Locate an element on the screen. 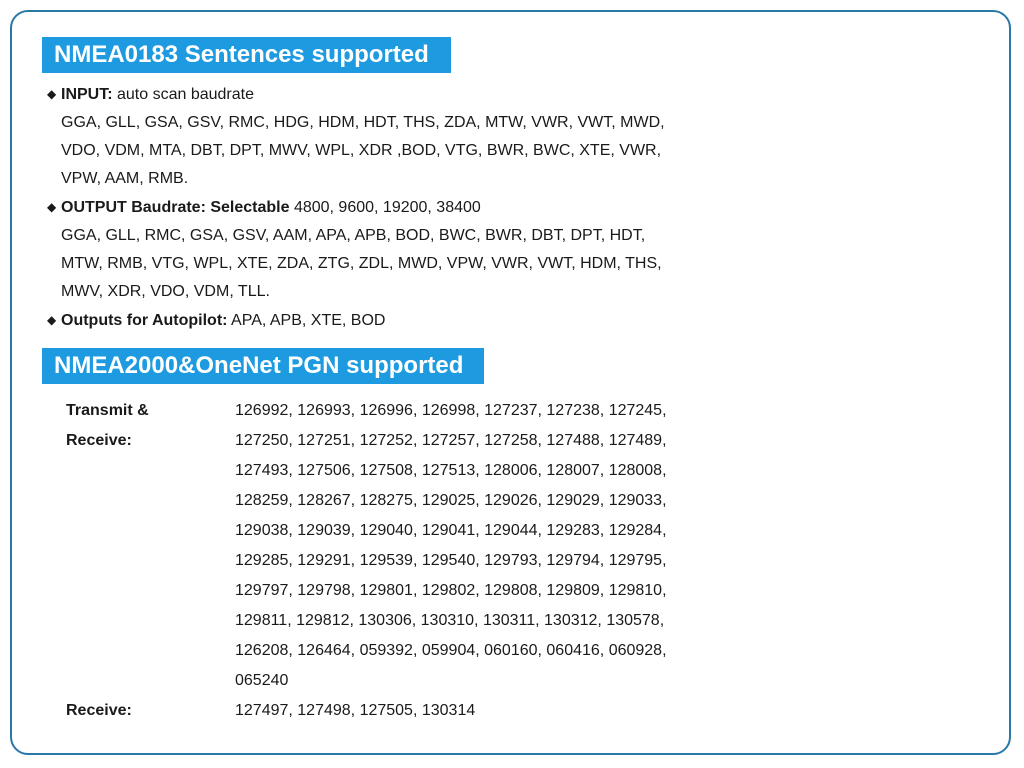 This screenshot has width=1024, height=768. receive-row: Receive: 127497, 127498, 127505, 130314 is located at coordinates (366, 711).